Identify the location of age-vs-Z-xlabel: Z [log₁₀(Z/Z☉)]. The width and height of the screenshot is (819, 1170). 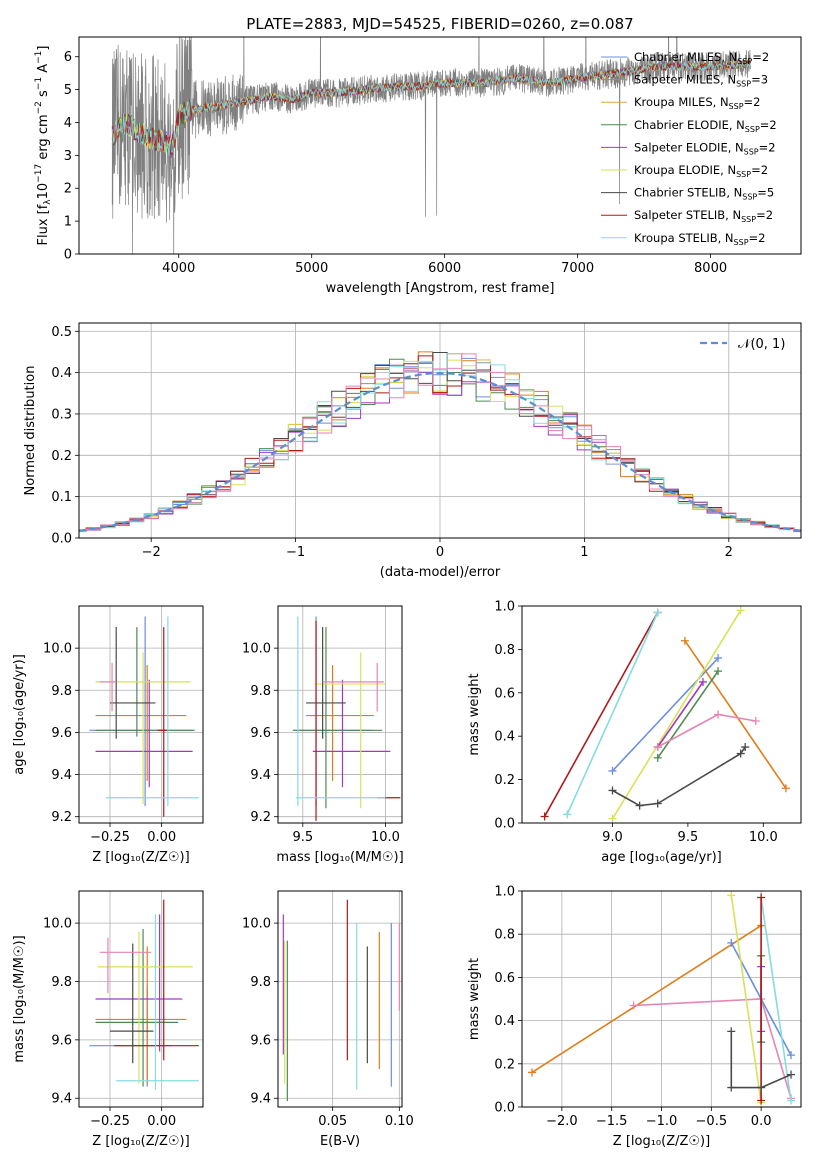
(140, 857).